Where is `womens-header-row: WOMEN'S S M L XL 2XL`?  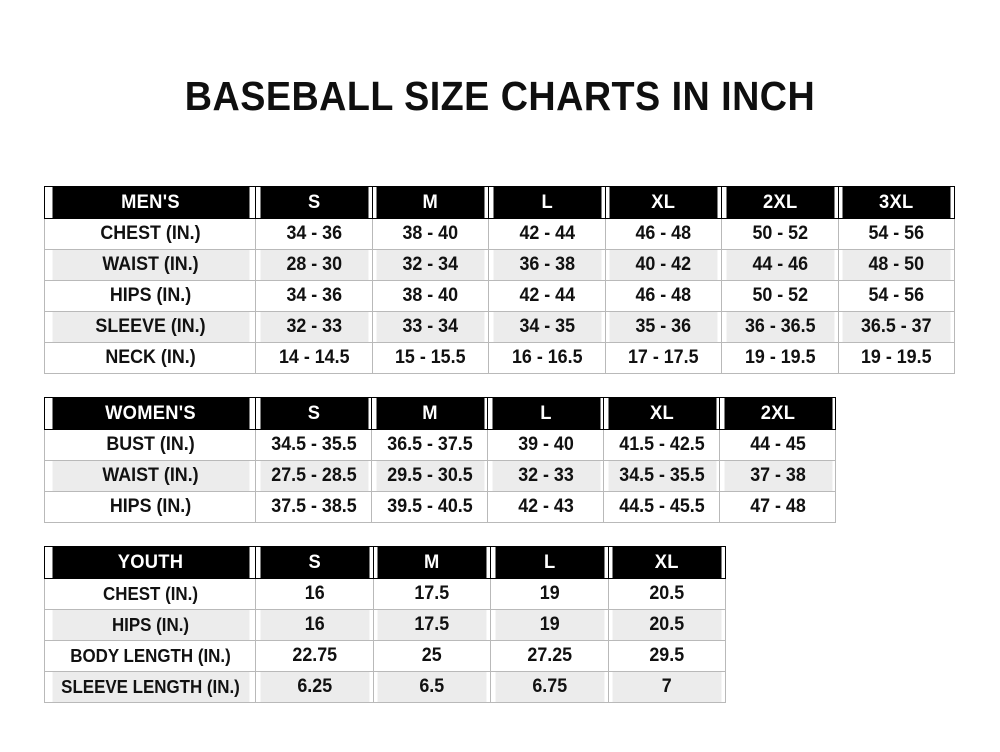 womens-header-row: WOMEN'S S M L XL 2XL is located at coordinates (440, 413).